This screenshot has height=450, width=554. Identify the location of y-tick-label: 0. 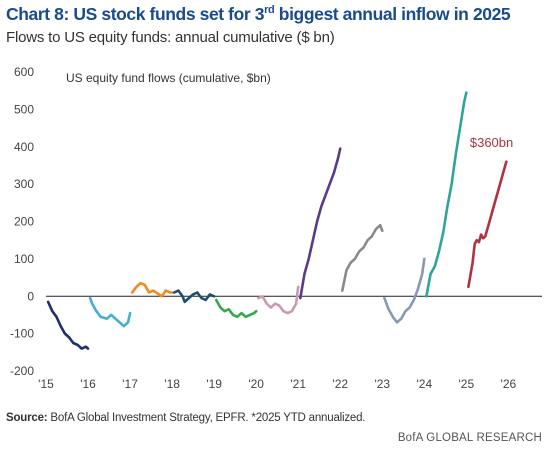
(30, 296).